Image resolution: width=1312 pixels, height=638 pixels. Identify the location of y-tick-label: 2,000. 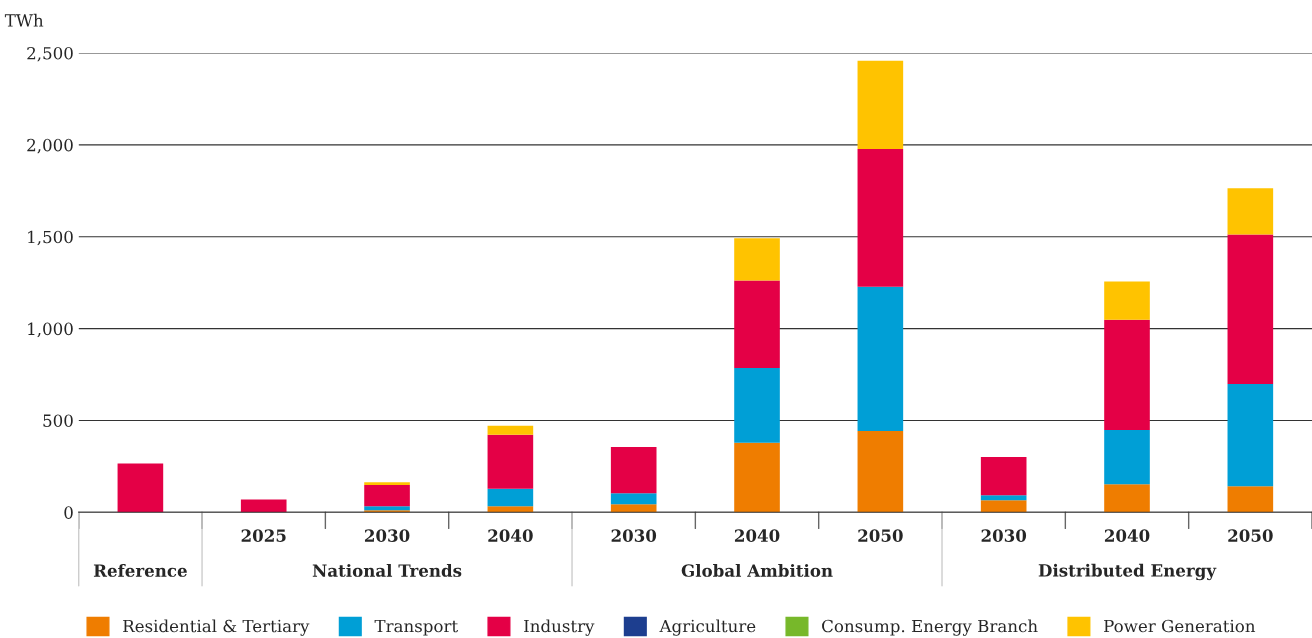
(50, 146).